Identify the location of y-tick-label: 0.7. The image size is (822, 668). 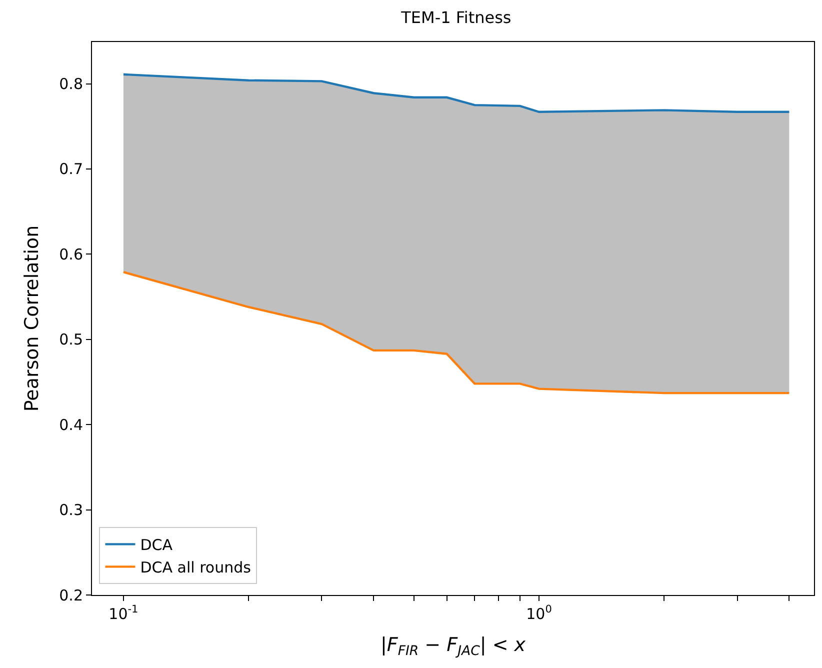
(71, 169).